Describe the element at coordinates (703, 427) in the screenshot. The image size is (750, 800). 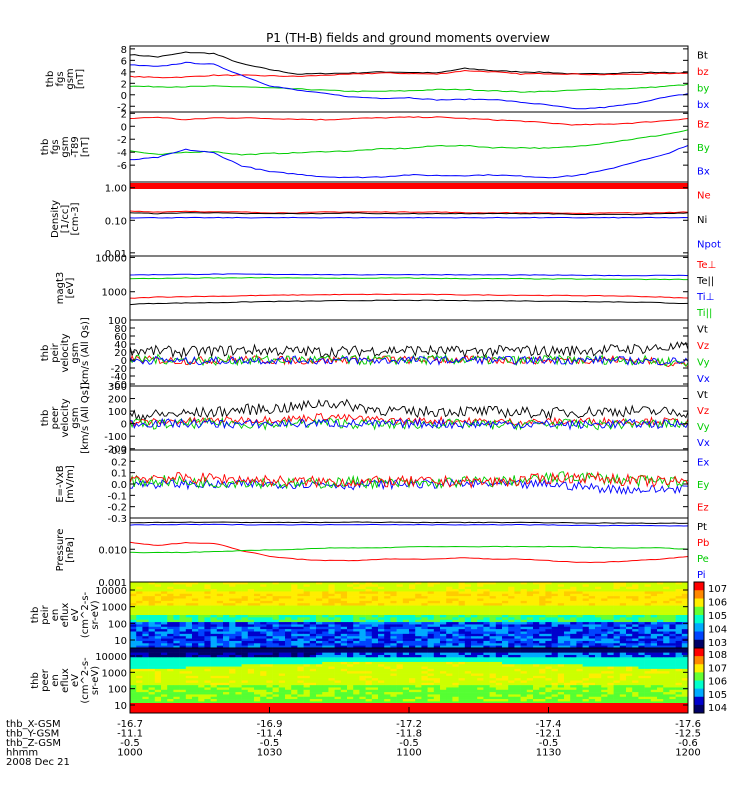
I see `legend-vy: Vy` at that location.